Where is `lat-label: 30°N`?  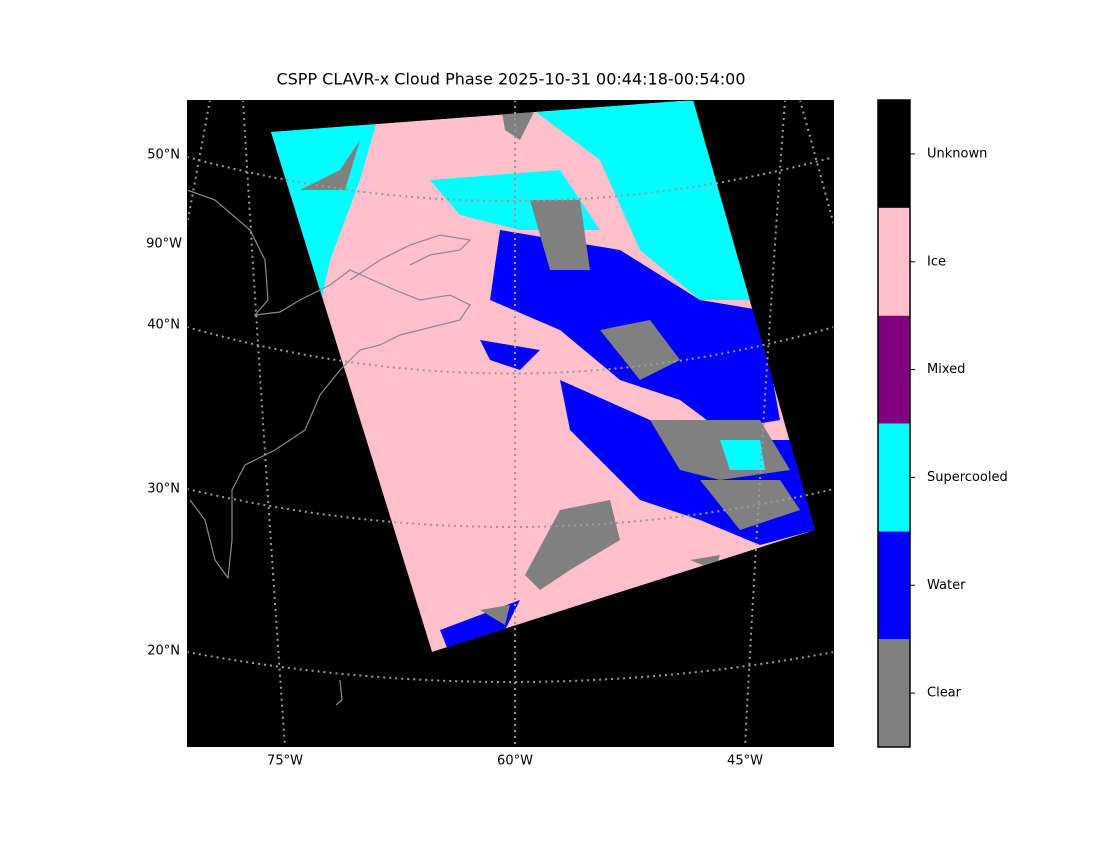
lat-label: 30°N is located at coordinates (163, 489).